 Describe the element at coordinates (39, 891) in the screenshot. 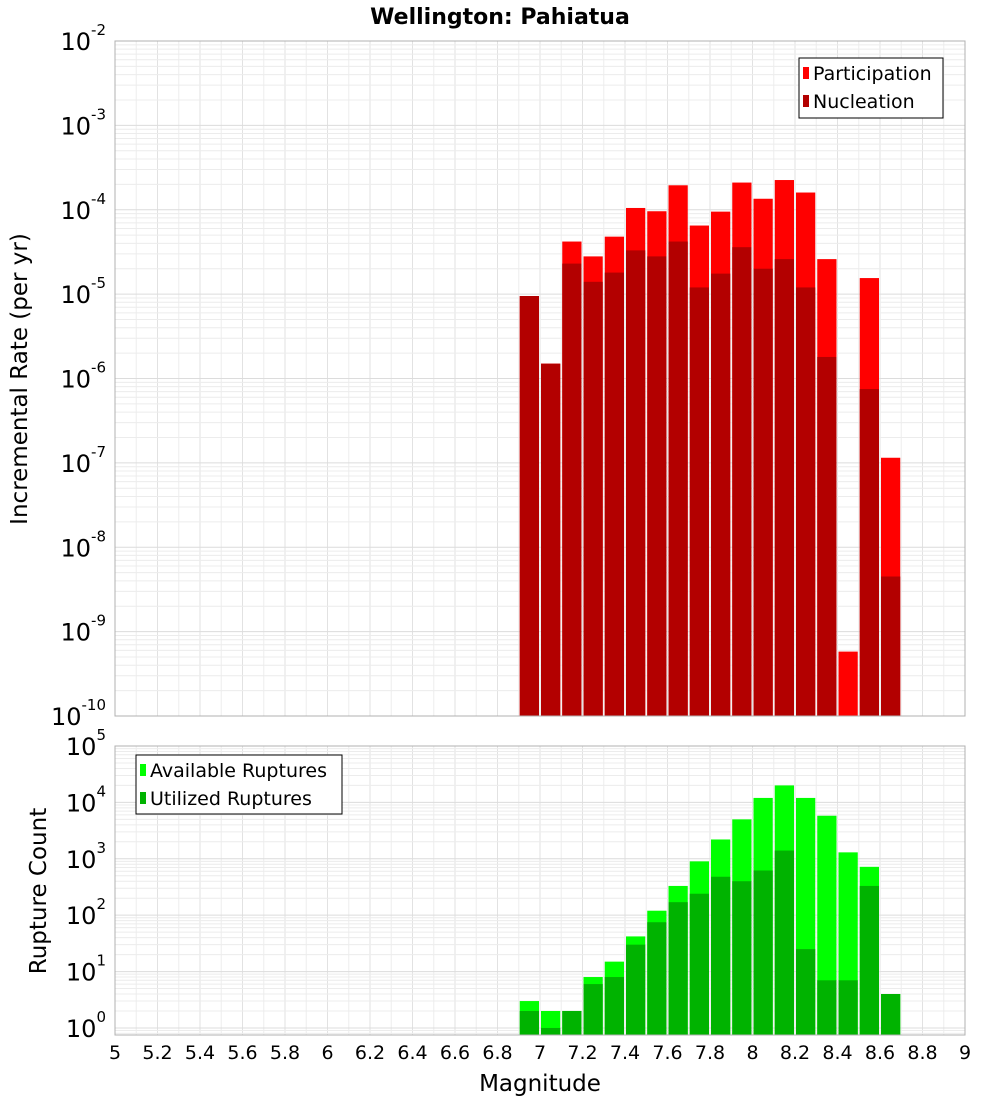

I see `count-y-axis-label: Rupture Count` at that location.